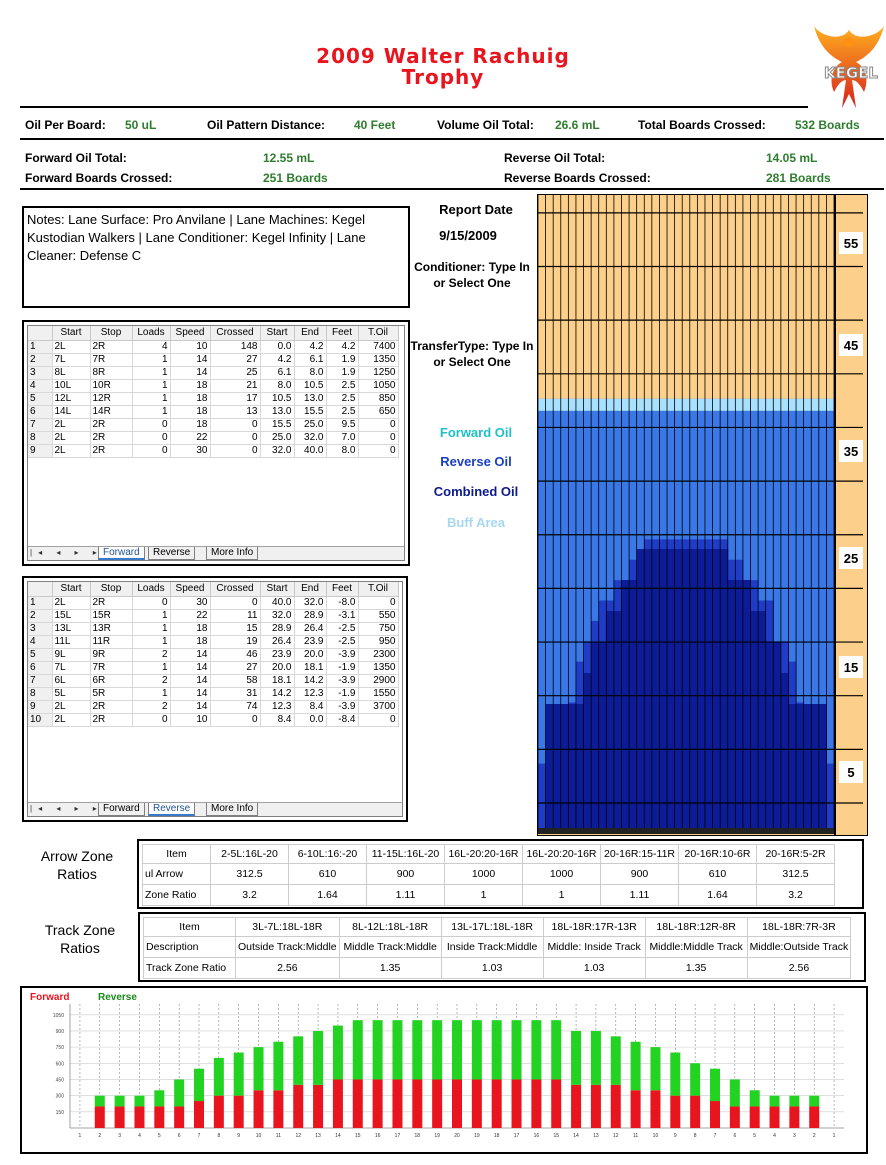  What do you see at coordinates (235, 373) in the screenshot?
I see `table-cell: 25` at bounding box center [235, 373].